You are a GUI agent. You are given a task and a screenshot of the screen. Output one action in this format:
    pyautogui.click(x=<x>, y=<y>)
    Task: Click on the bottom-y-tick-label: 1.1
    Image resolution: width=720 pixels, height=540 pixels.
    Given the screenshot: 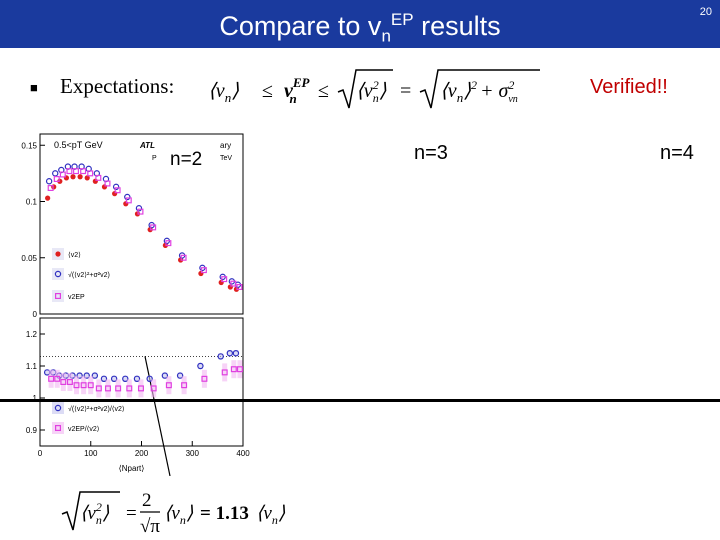 What is the action you would take?
    pyautogui.click(x=32, y=366)
    